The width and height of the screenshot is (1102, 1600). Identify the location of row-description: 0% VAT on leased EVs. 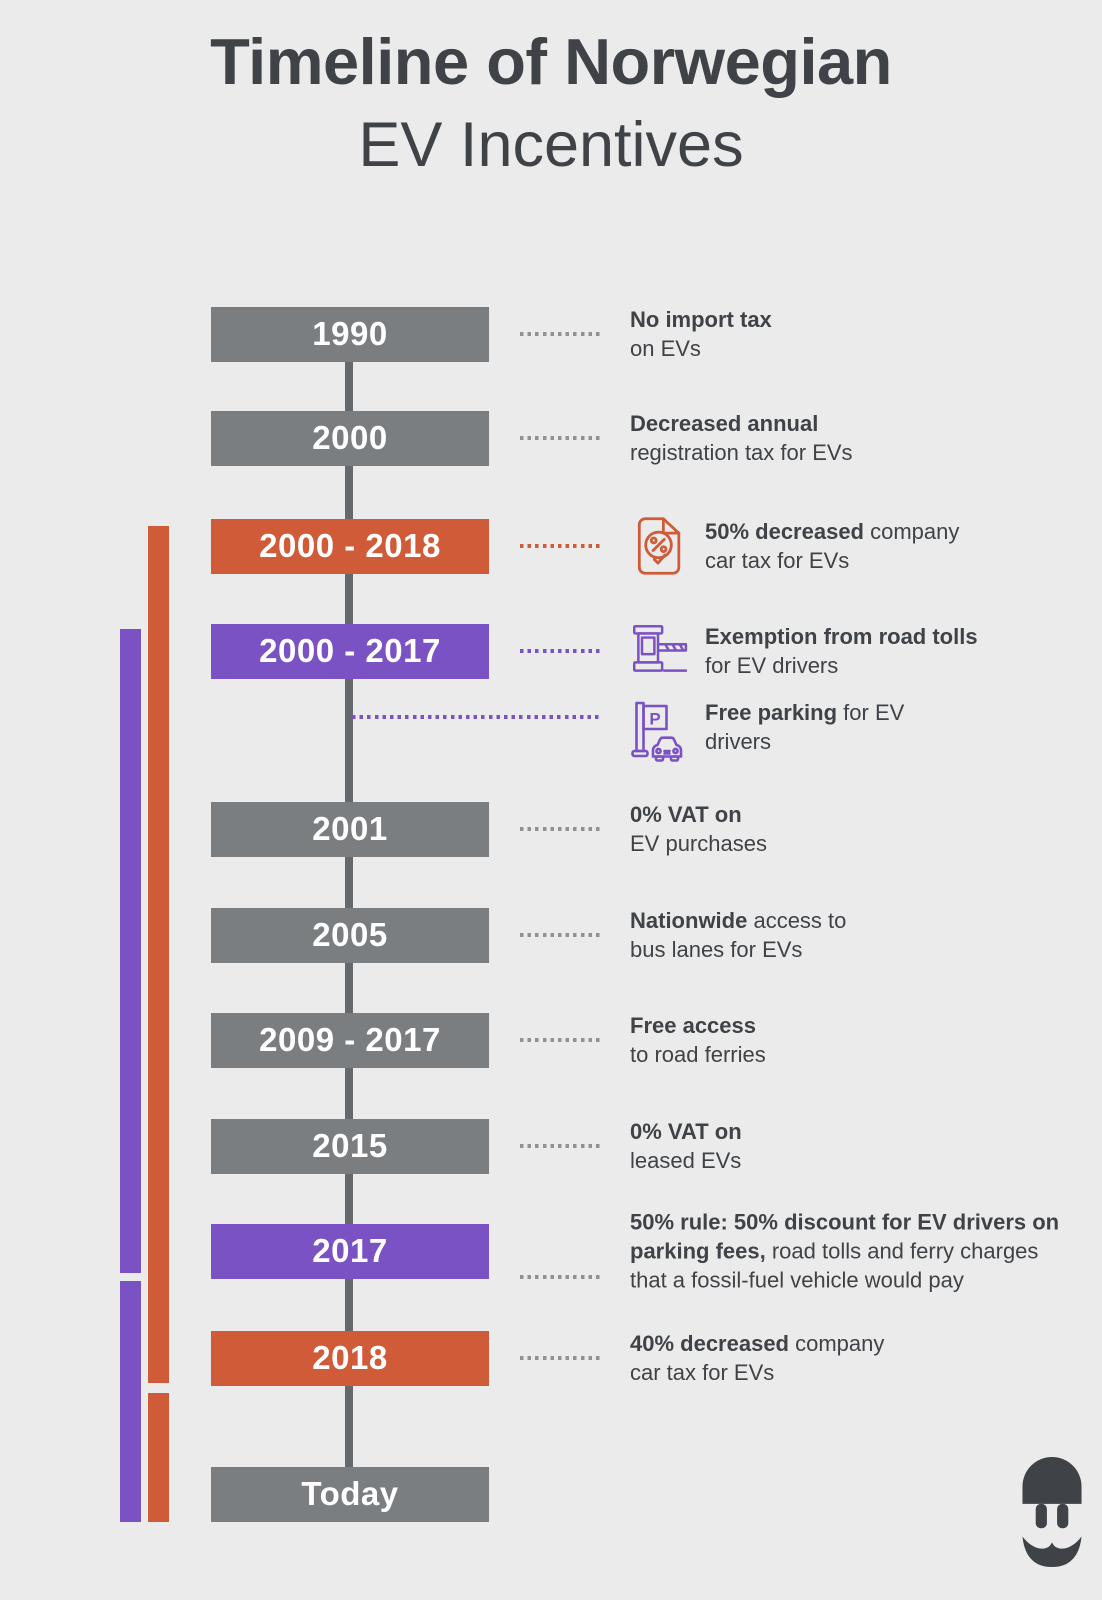
(686, 1146).